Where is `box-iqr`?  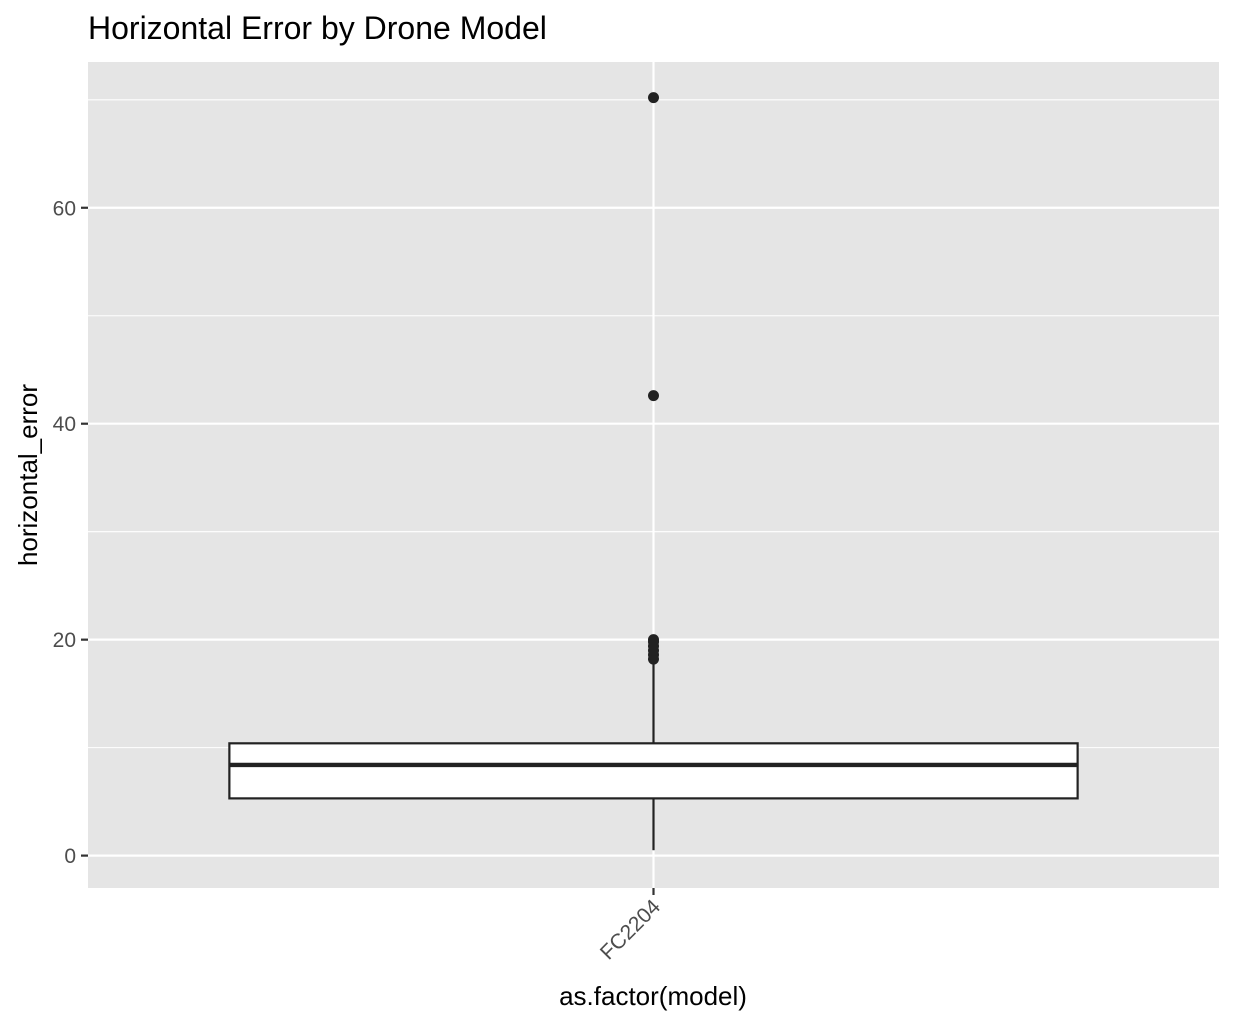 box-iqr is located at coordinates (653, 771).